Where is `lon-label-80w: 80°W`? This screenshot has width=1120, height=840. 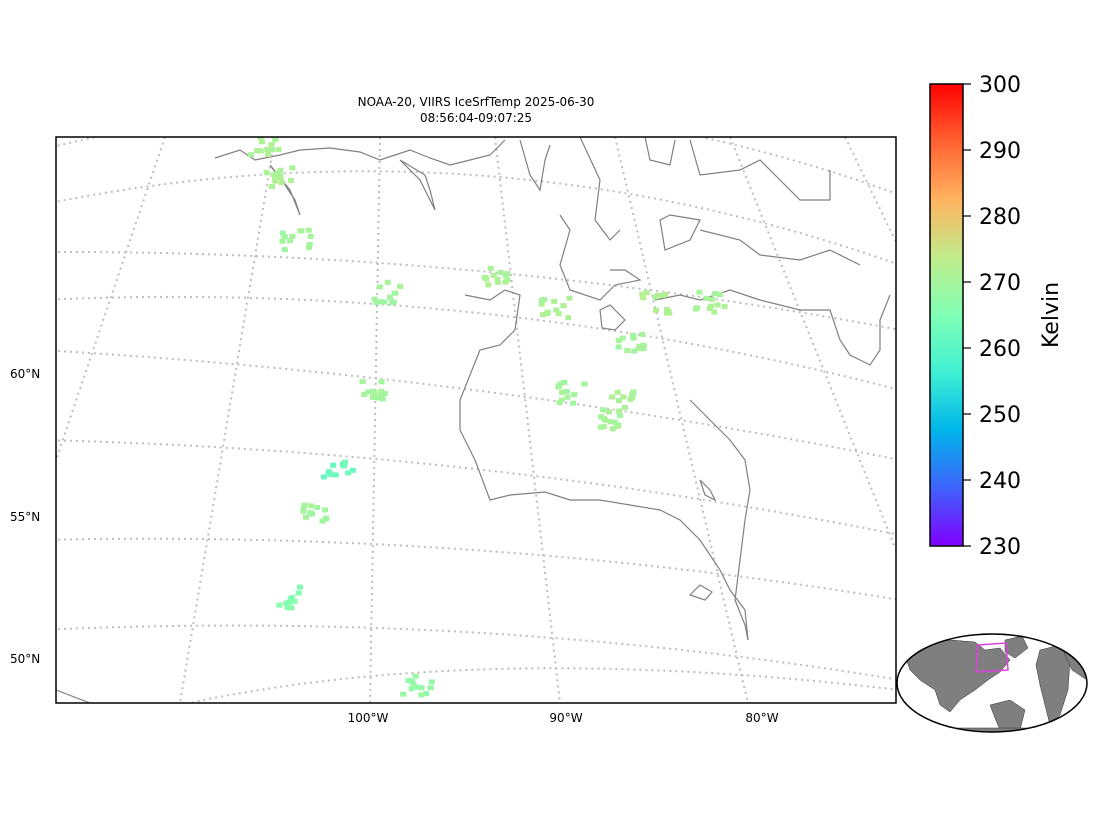 lon-label-80w: 80°W is located at coordinates (761, 718).